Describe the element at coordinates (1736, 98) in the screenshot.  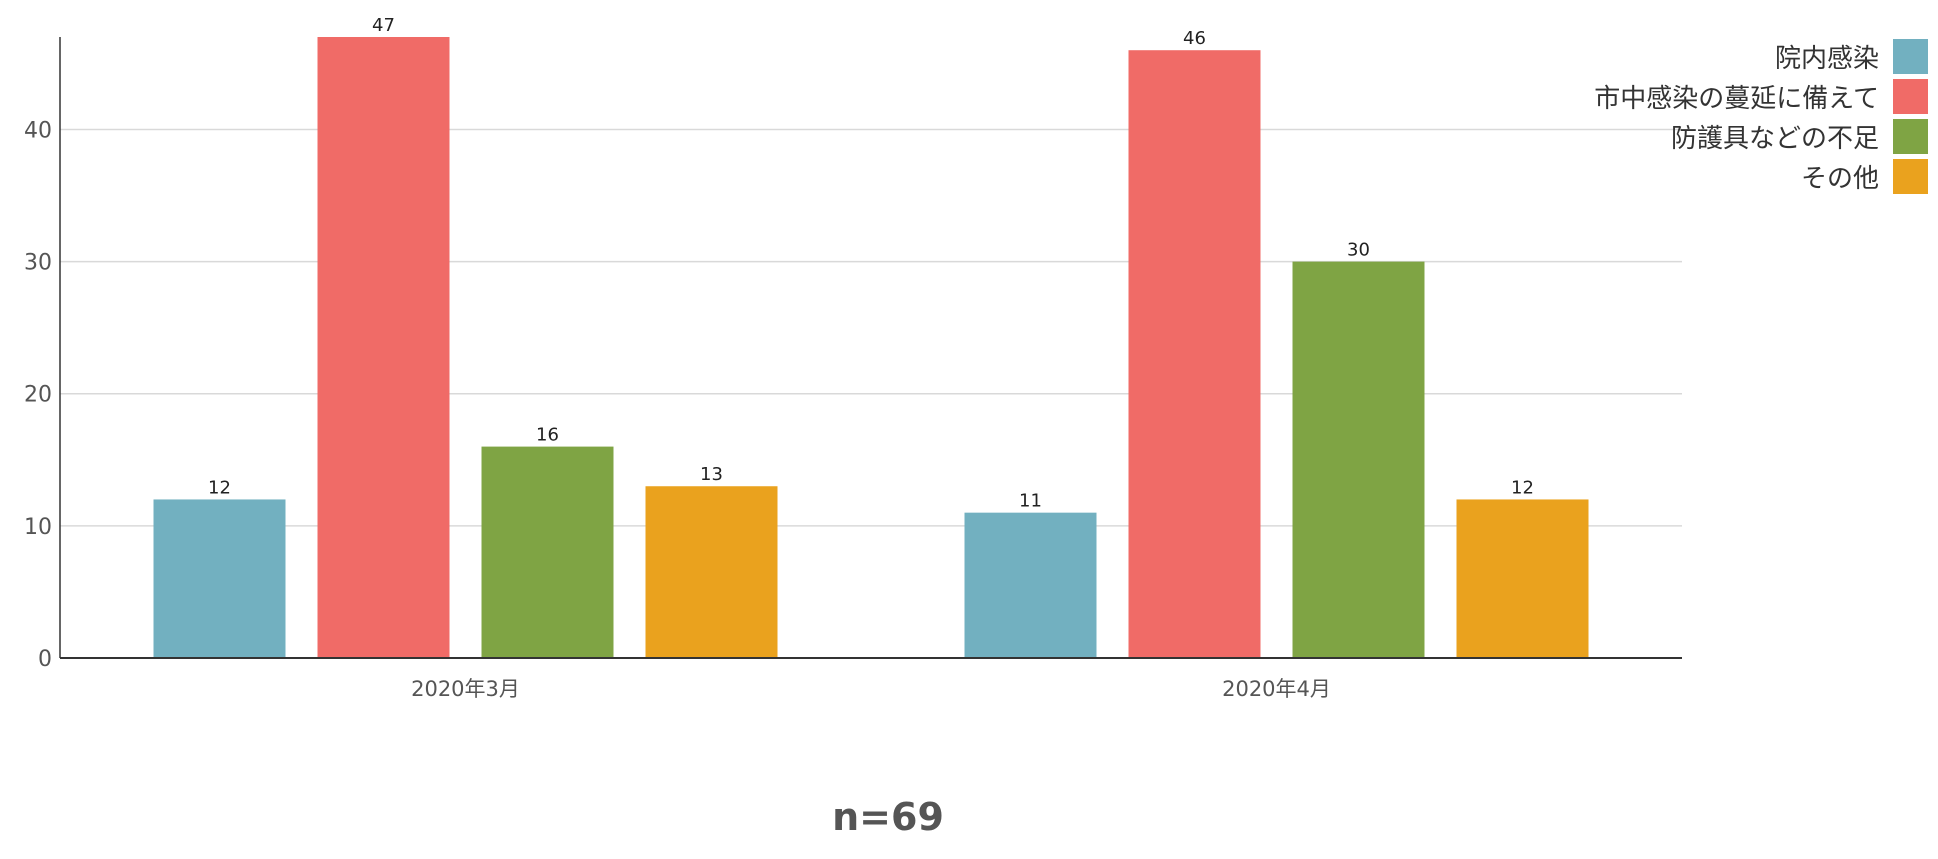
I see `legend-label: 市中感染の蔓延に備えて` at that location.